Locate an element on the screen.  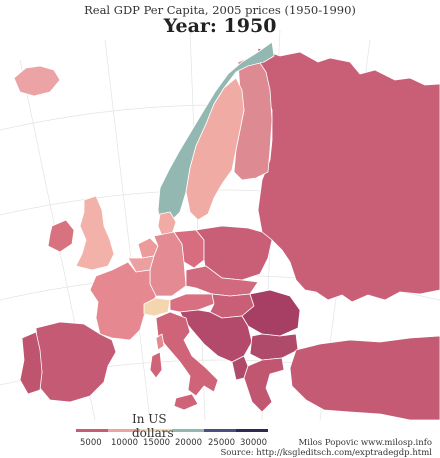
legend-colorbar is located at coordinates (172, 430).